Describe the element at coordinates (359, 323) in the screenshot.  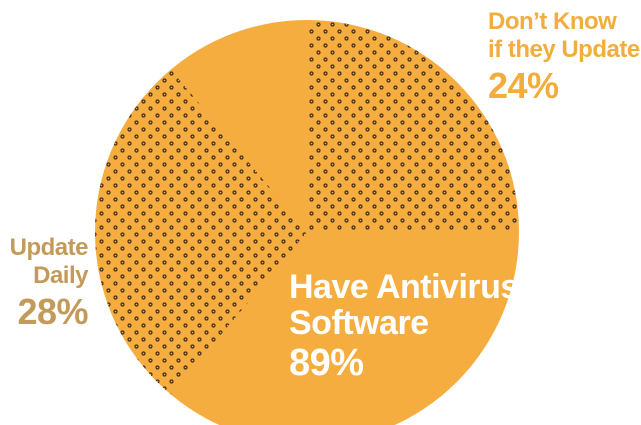
I see `label-have-antivirus-line2: Software` at that location.